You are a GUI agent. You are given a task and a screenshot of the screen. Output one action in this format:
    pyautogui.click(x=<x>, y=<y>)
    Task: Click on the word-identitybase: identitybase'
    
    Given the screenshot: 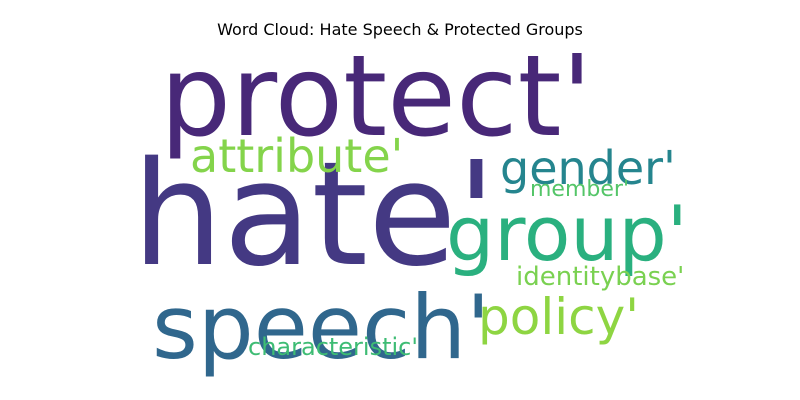 What is the action you would take?
    pyautogui.click(x=600, y=277)
    